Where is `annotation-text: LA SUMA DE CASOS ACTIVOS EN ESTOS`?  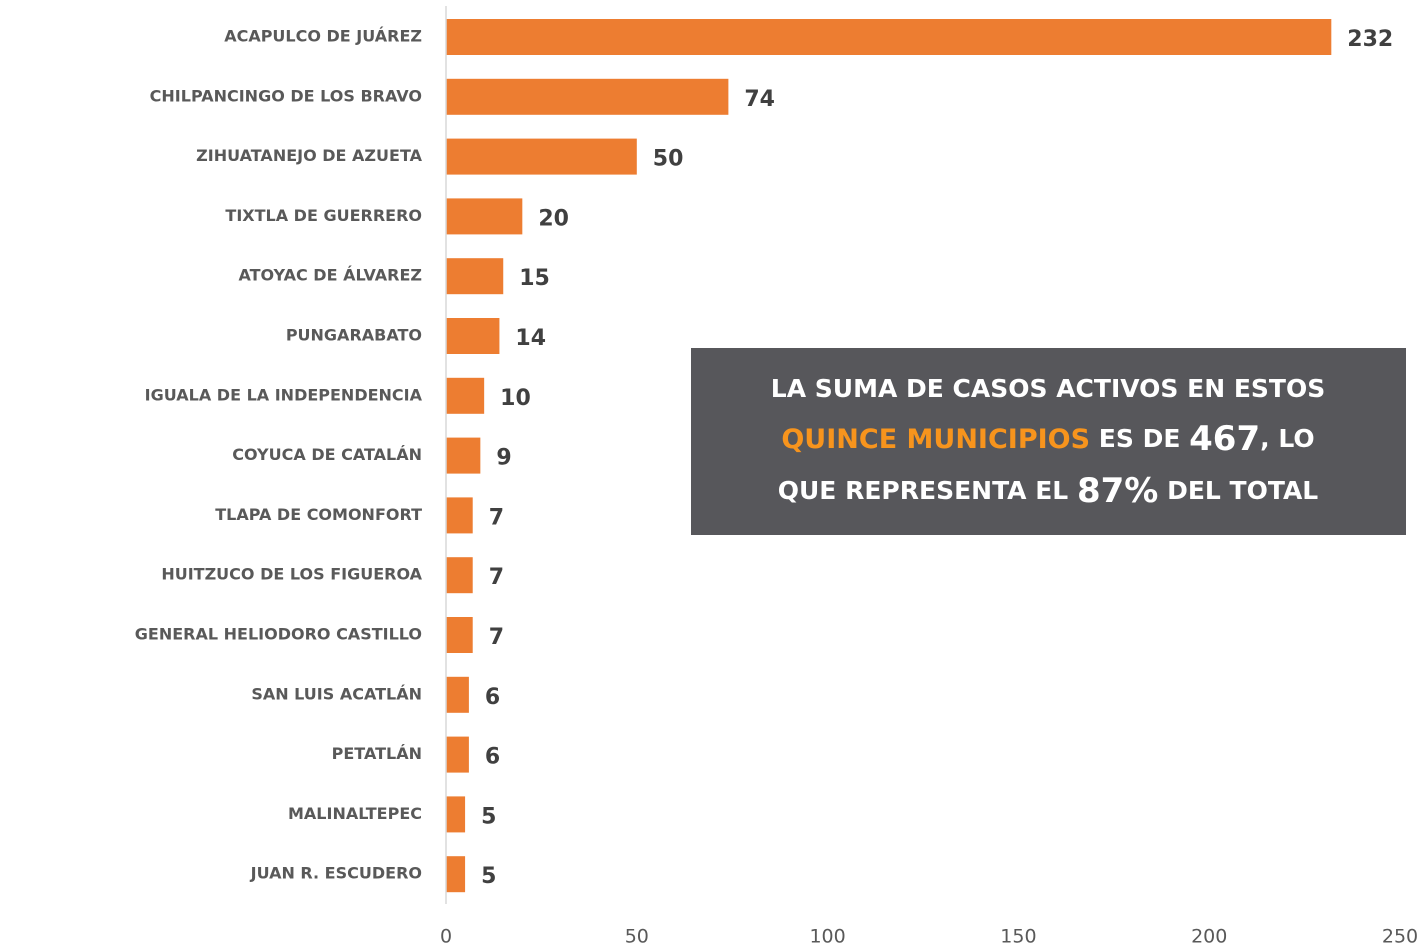
annotation-text: LA SUMA DE CASOS ACTIVOS EN ESTOS is located at coordinates (1048, 388).